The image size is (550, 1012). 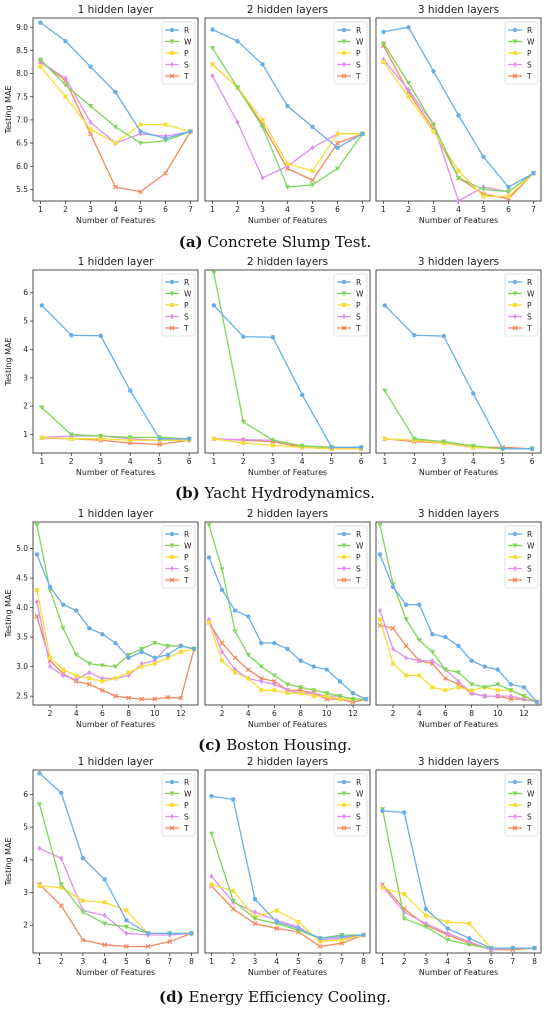 What do you see at coordinates (116, 514) in the screenshot?
I see `subplot-title: 1 hidden layer` at bounding box center [116, 514].